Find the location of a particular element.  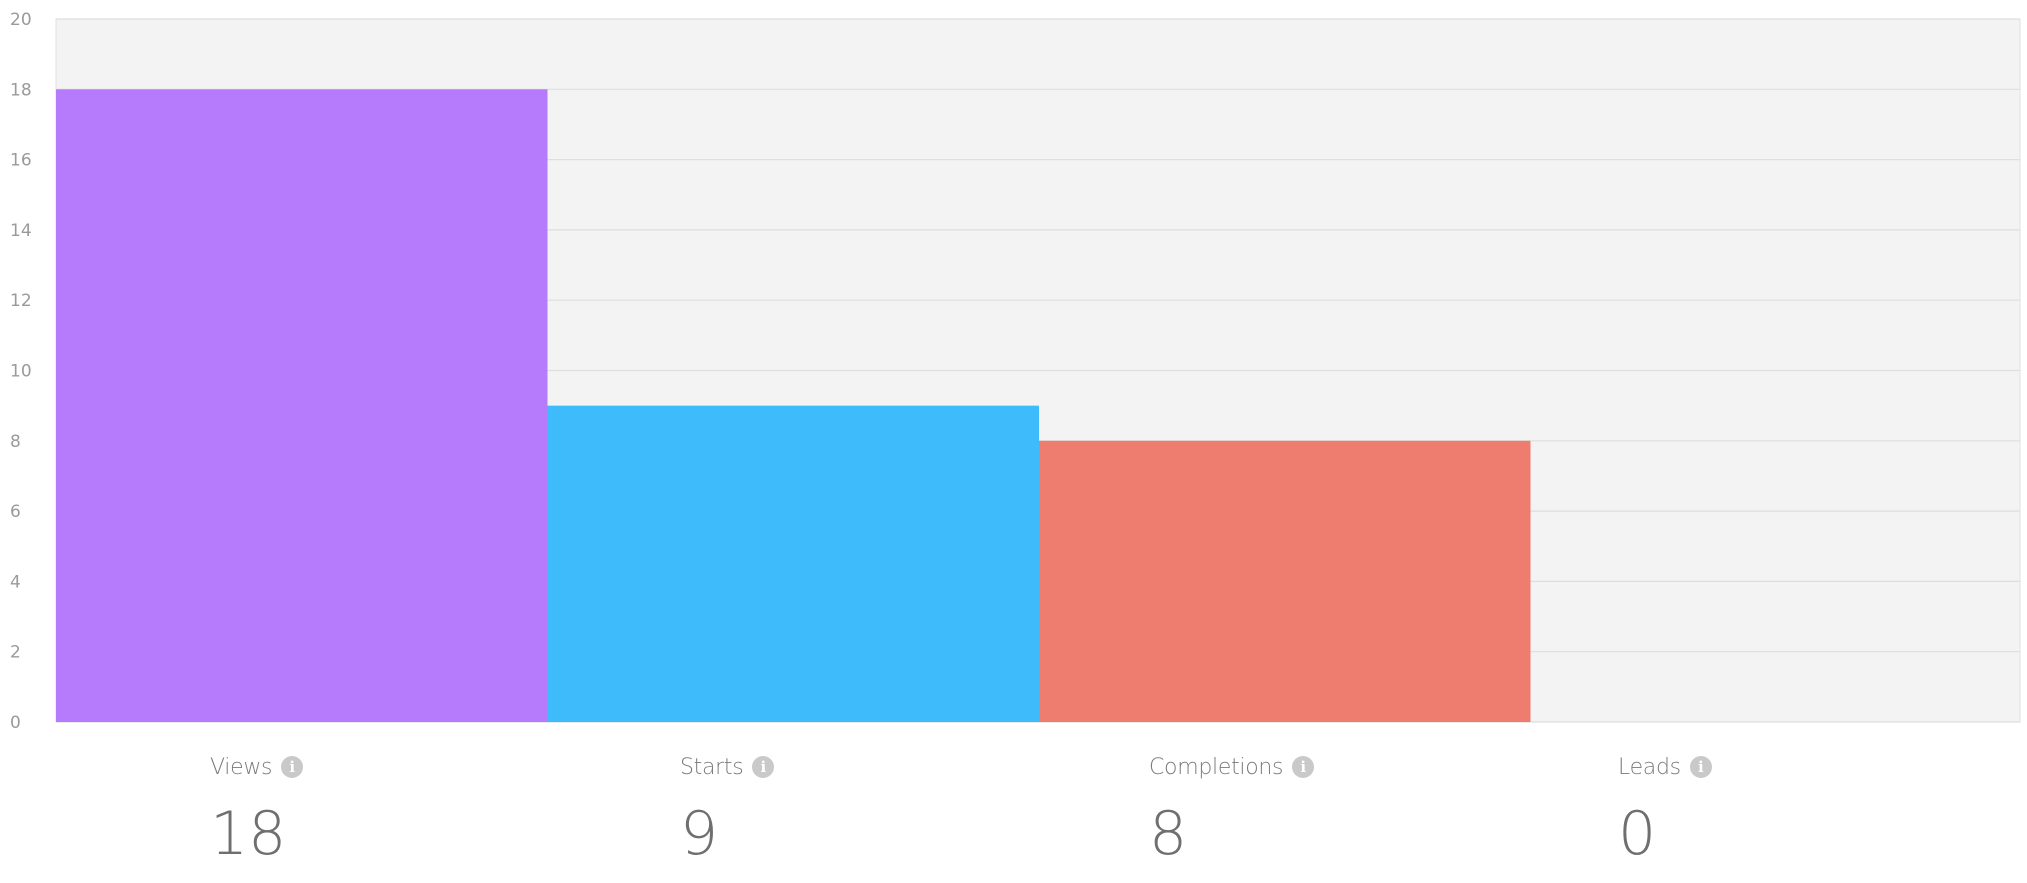

y-tick-label: 10 is located at coordinates (21, 372).